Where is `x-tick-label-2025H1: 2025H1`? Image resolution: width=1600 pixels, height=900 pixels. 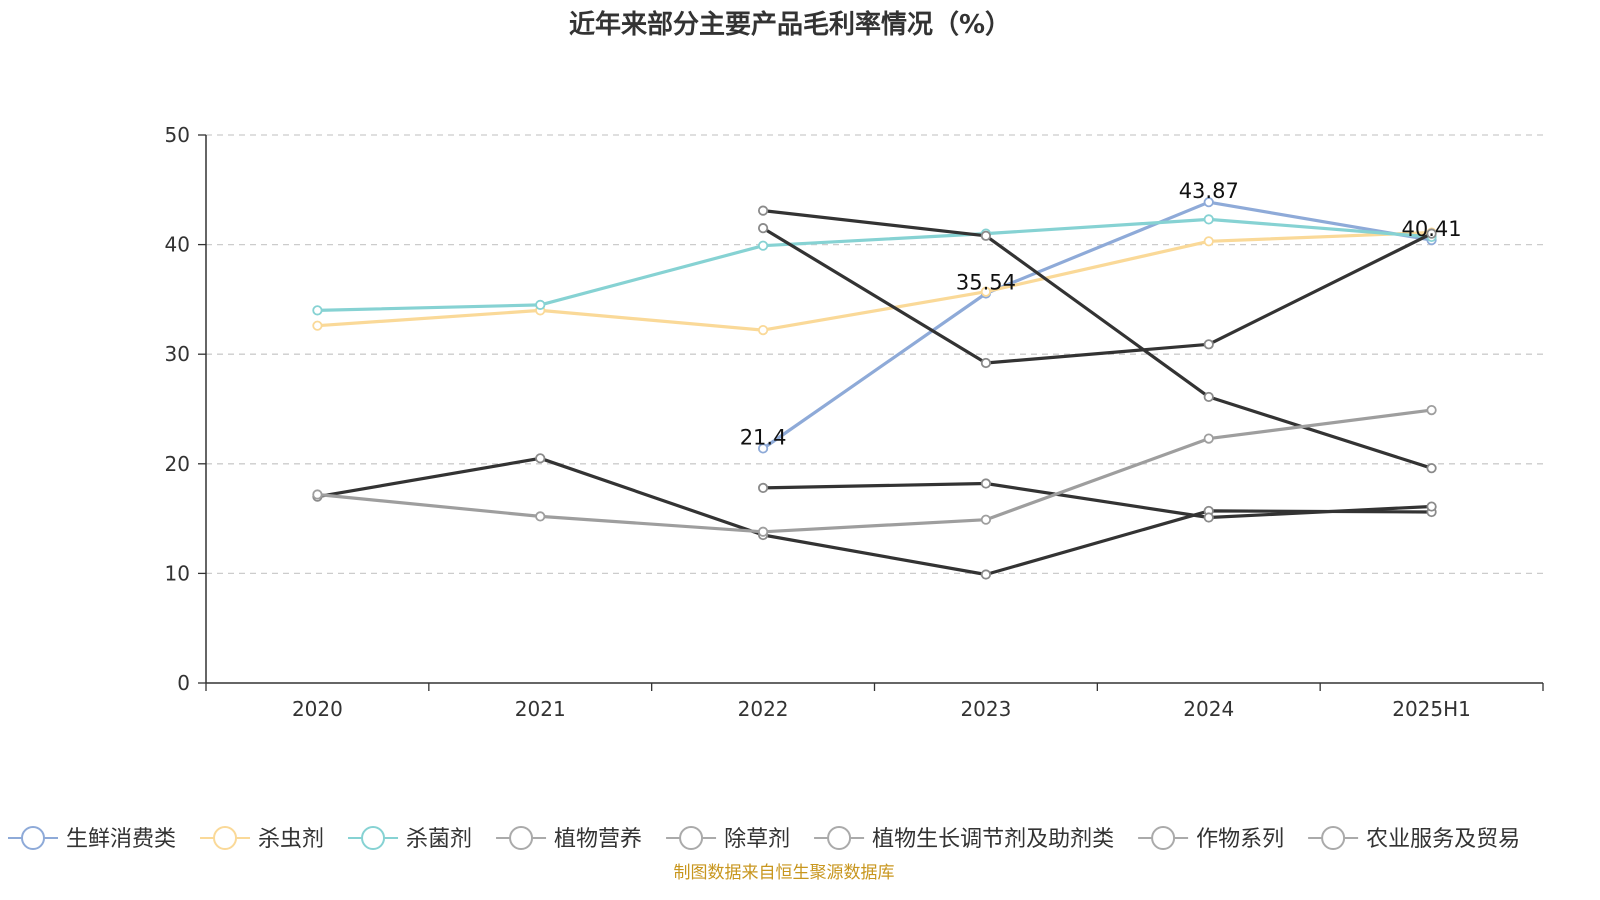 x-tick-label-2025H1: 2025H1 is located at coordinates (1431, 709).